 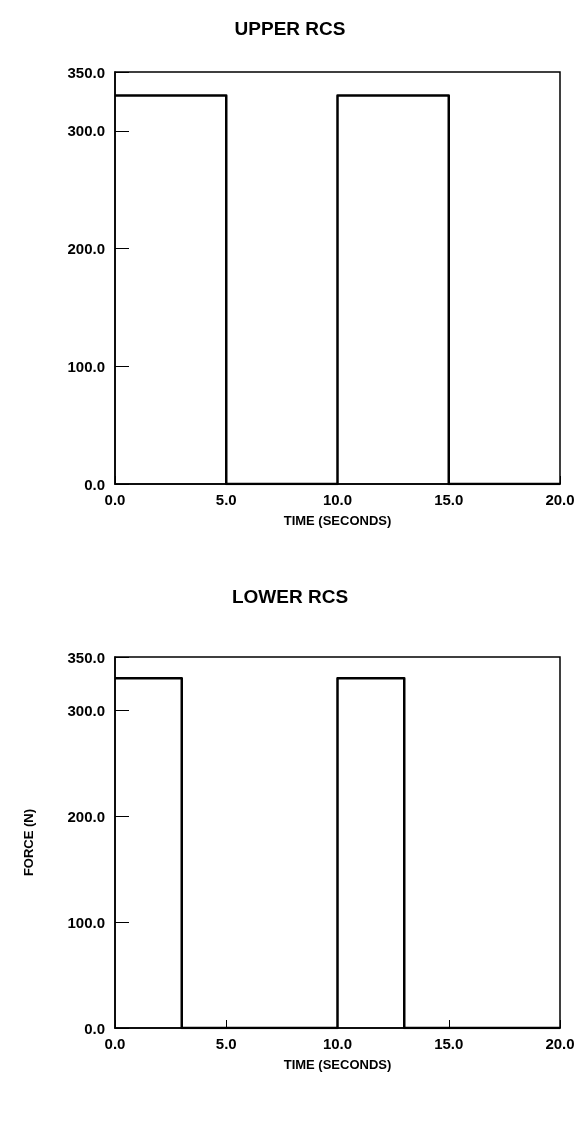 What do you see at coordinates (290, 596) in the screenshot?
I see `chart-title: LOWER RCS` at bounding box center [290, 596].